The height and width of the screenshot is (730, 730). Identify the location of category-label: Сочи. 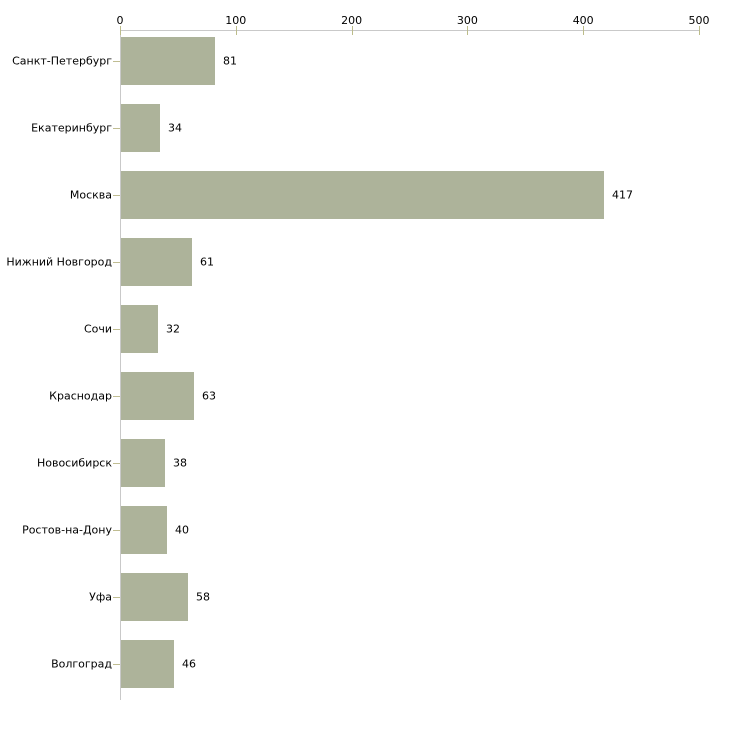
(97, 329).